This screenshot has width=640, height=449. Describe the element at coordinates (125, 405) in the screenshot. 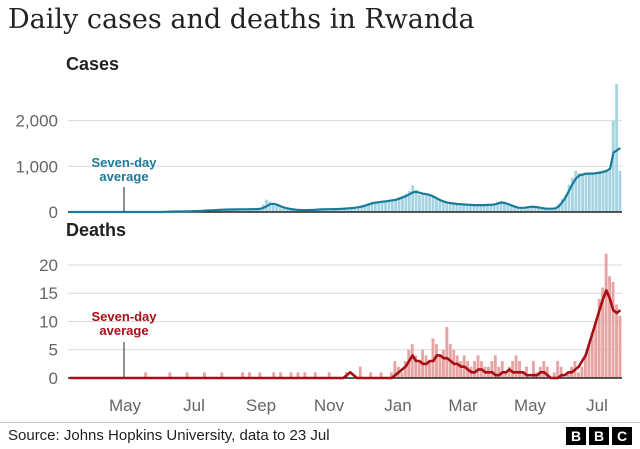

I see `x-tick-label: May` at that location.